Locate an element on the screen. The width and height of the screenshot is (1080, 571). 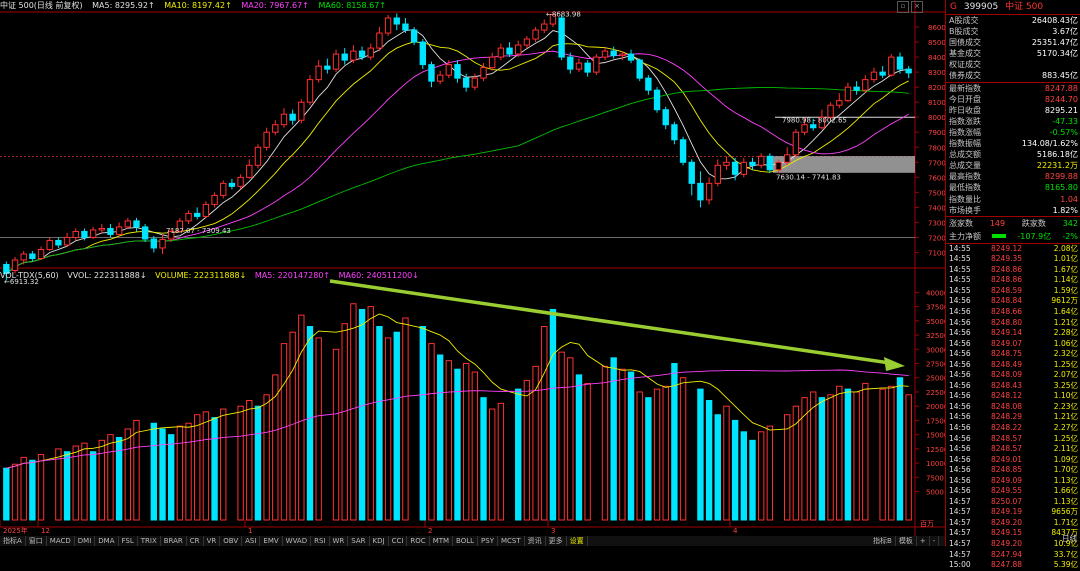
tick-volume: 5.39亿 is located at coordinates (1065, 565).